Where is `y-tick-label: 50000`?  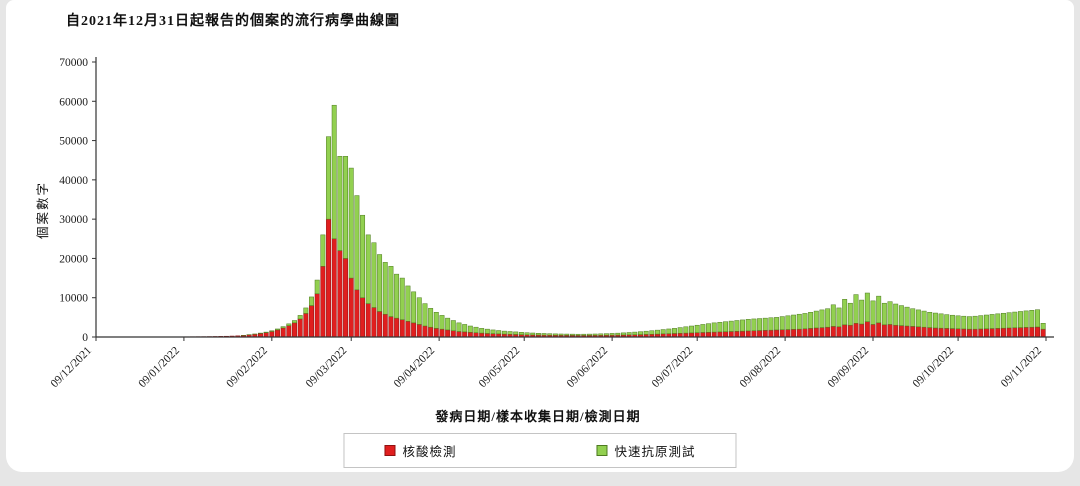 y-tick-label: 50000 is located at coordinates (73, 142).